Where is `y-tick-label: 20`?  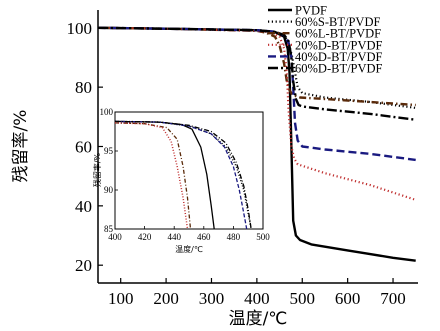
y-tick-label: 20 is located at coordinates (83, 265).